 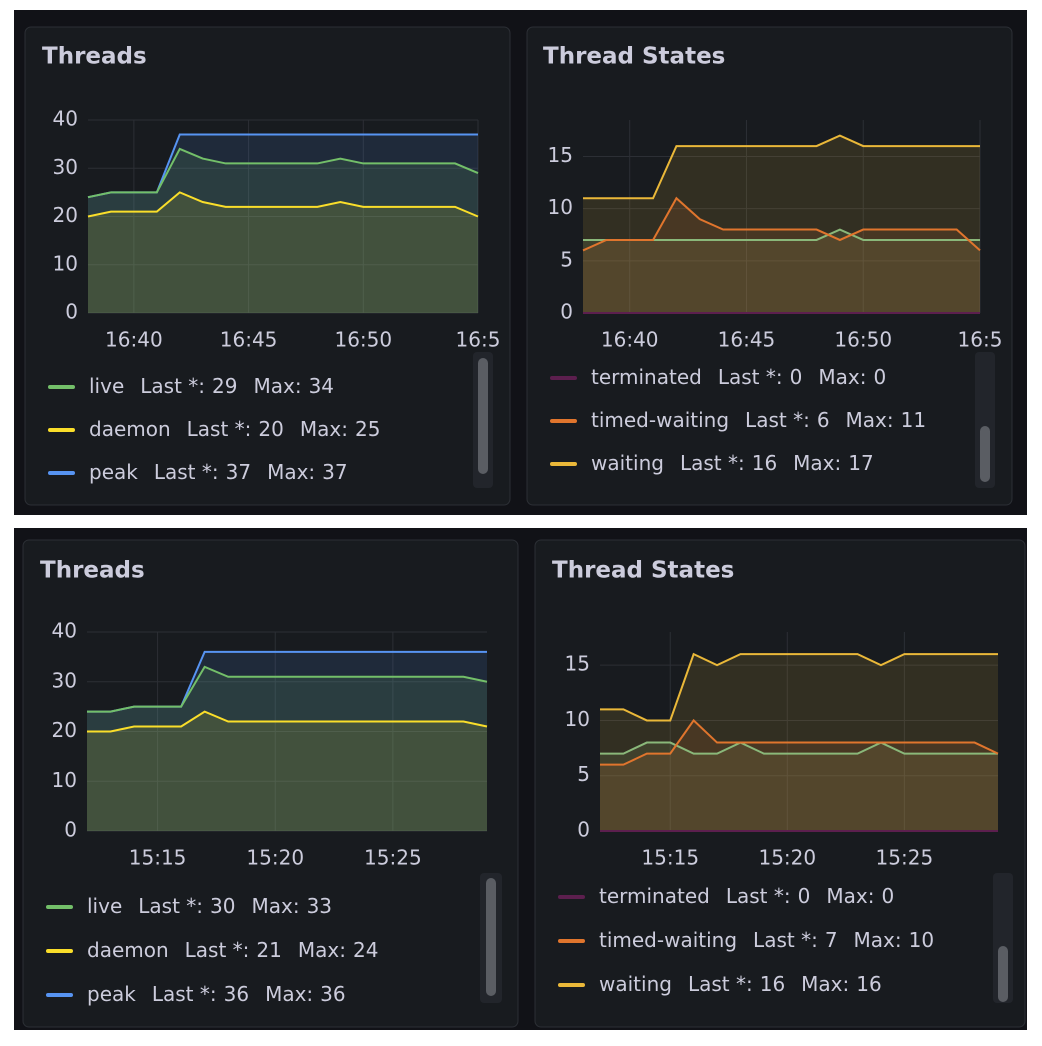 I want to click on legend-stat-value: 21, so click(x=268, y=950).